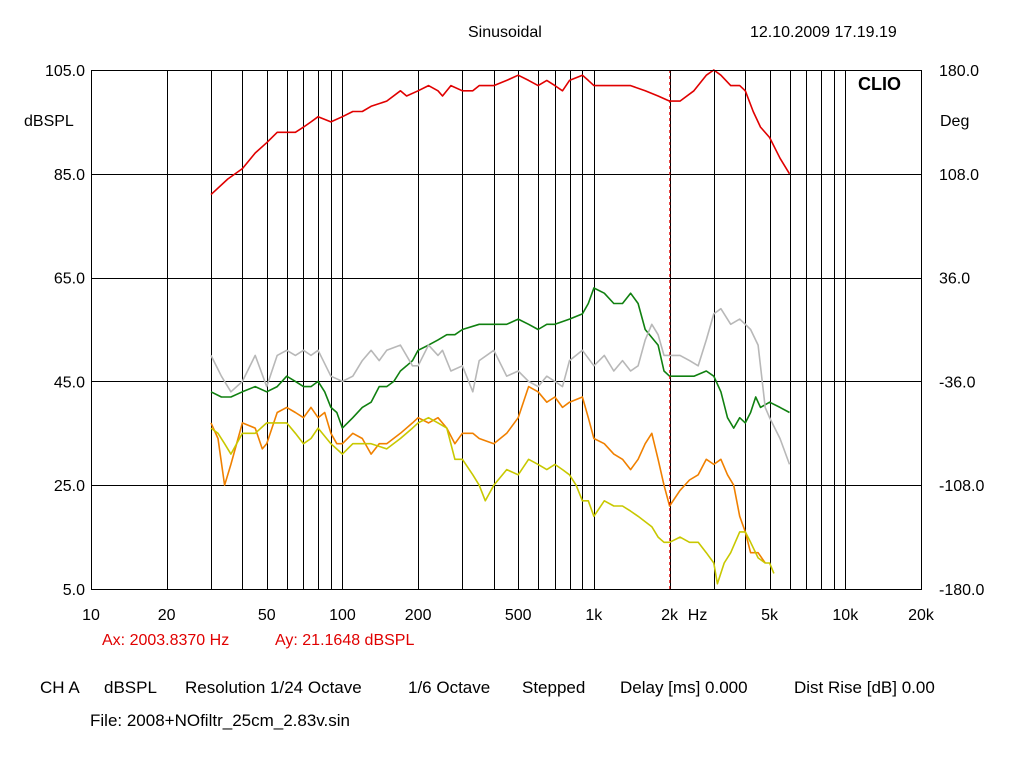 The image size is (1024, 768). Describe the element at coordinates (418, 615) in the screenshot. I see `x-tick-label: 200` at that location.